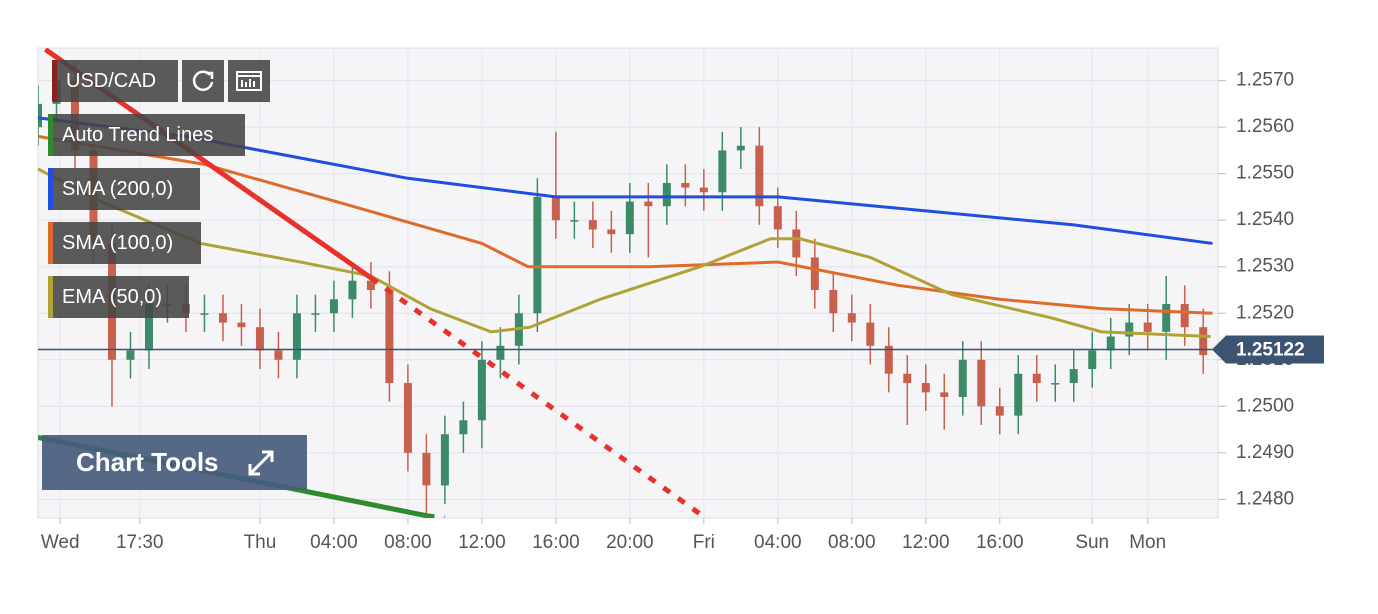 The height and width of the screenshot is (614, 1378). What do you see at coordinates (1265, 80) in the screenshot?
I see `y-tick-label: 1.2570` at bounding box center [1265, 80].